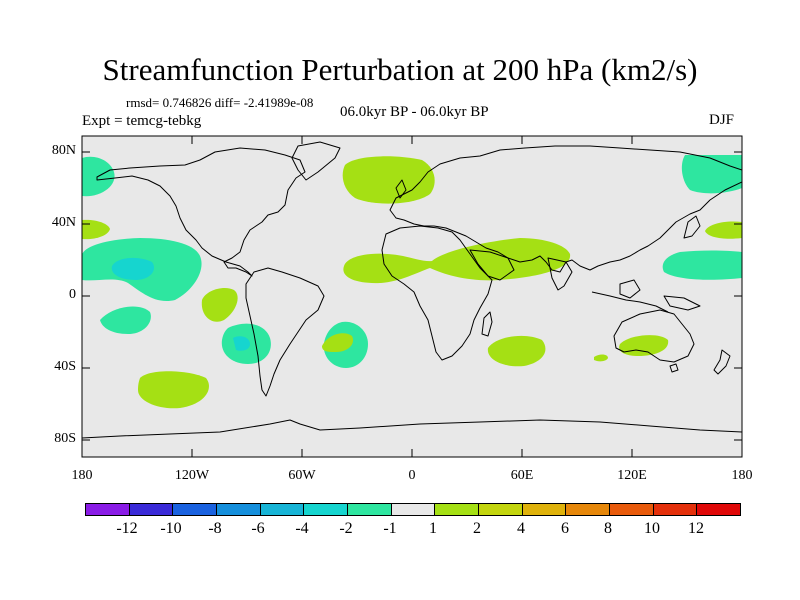  Describe the element at coordinates (127, 528) in the screenshot. I see `colorbar-label: -12` at that location.